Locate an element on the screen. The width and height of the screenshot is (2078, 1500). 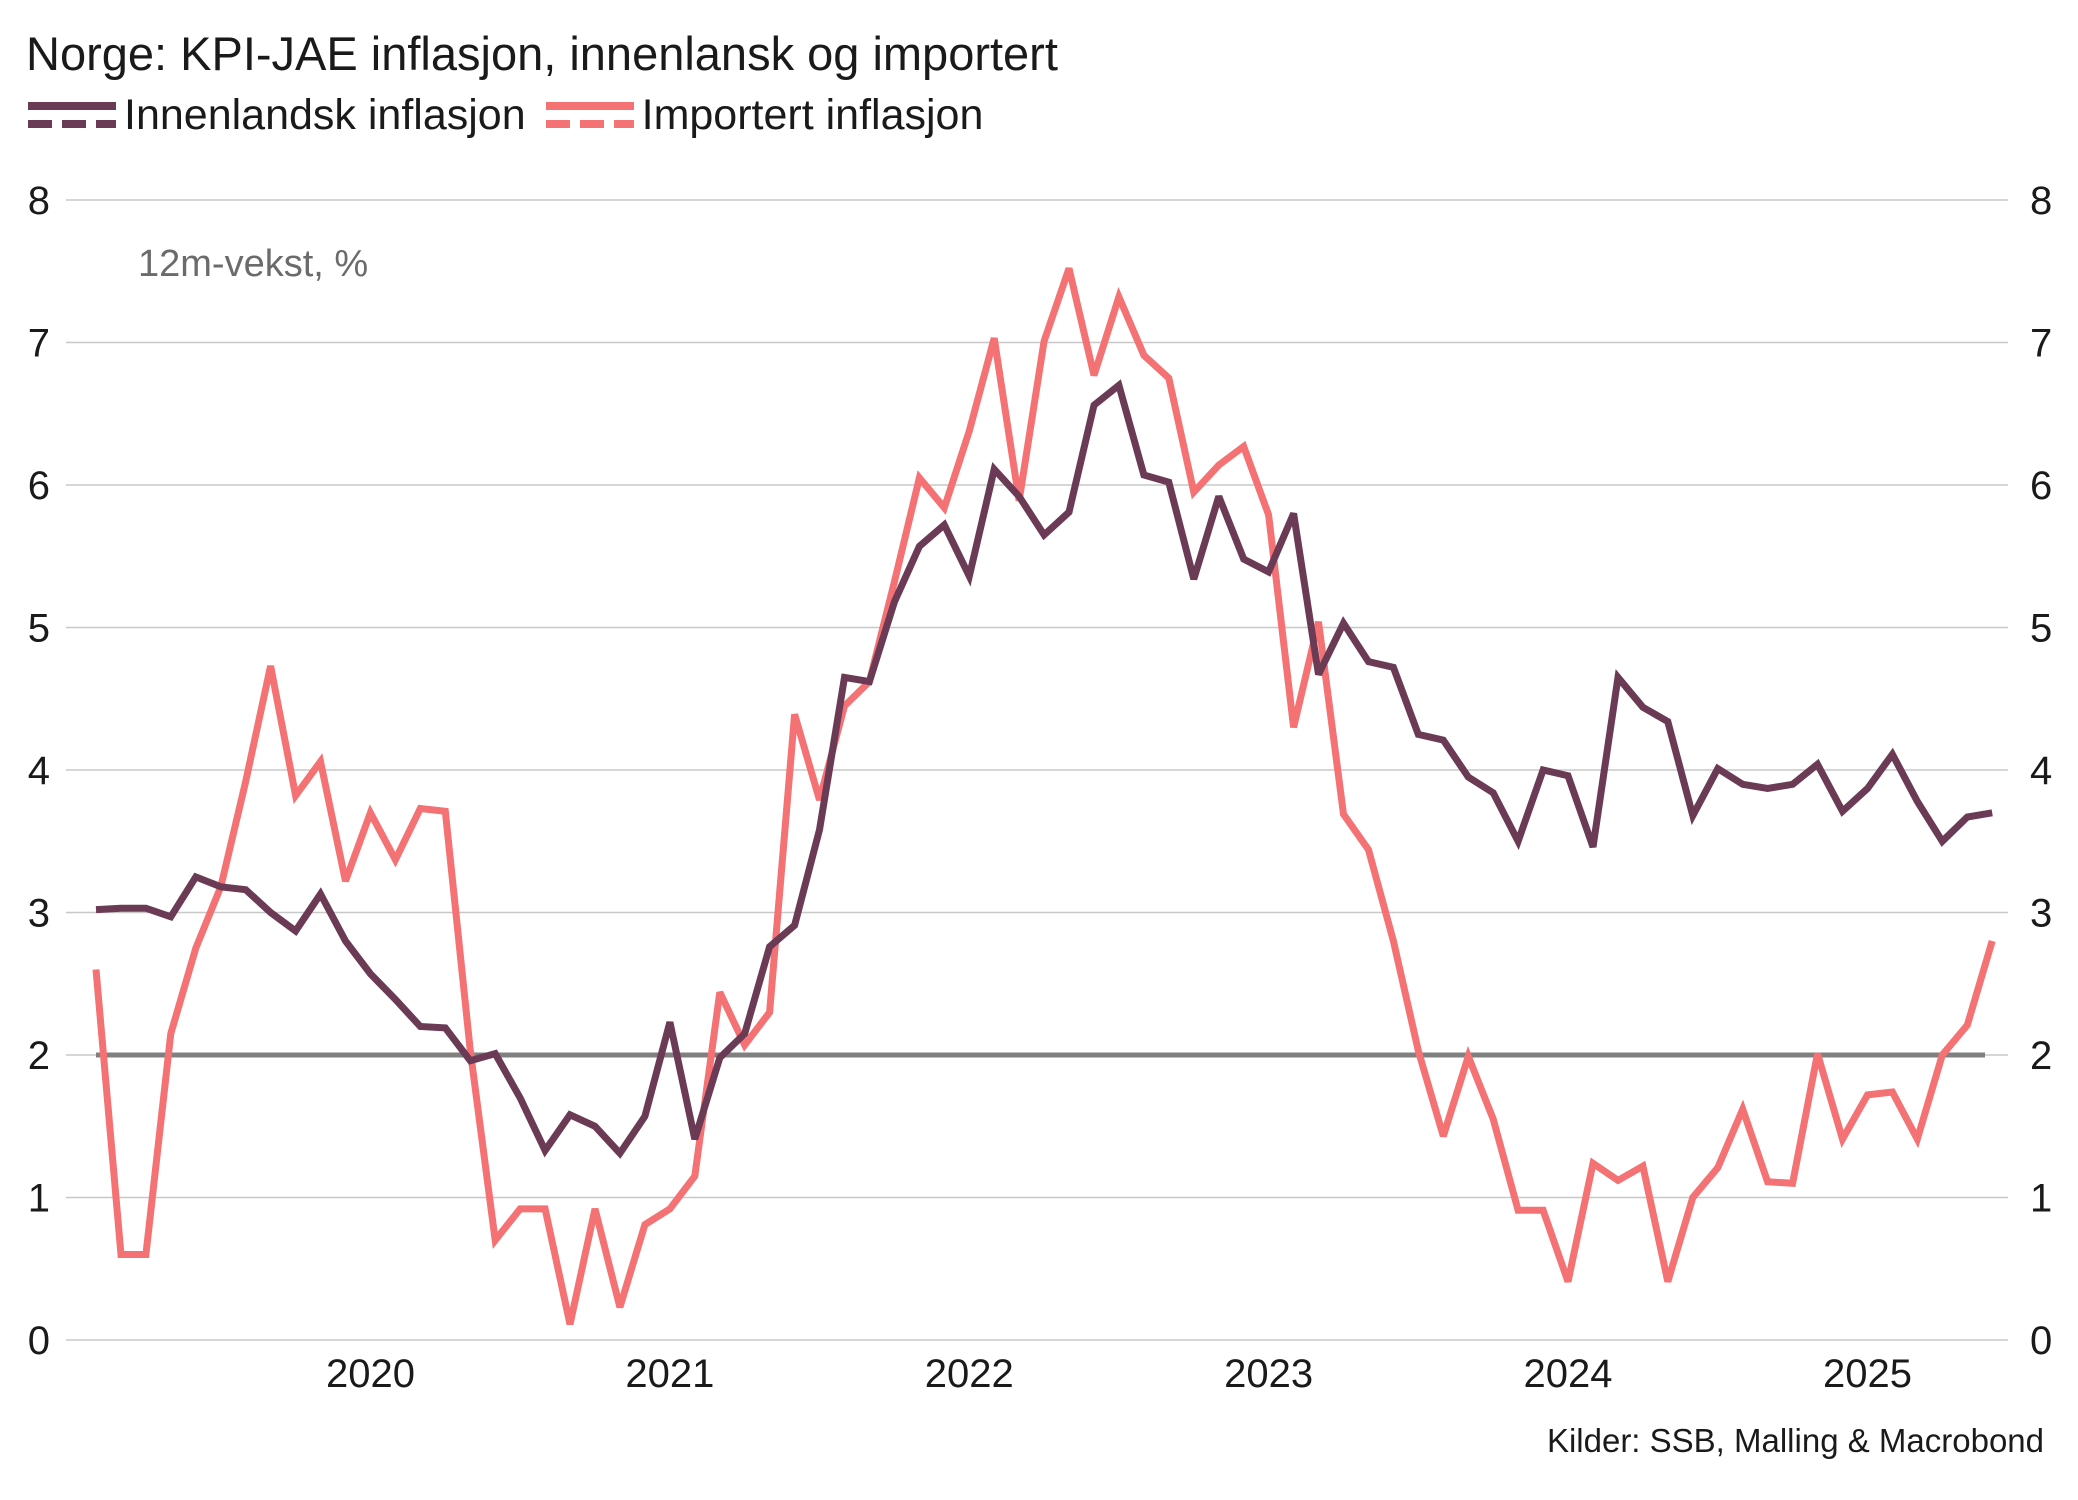
y-tick-left-1: 1 is located at coordinates (39, 1199).